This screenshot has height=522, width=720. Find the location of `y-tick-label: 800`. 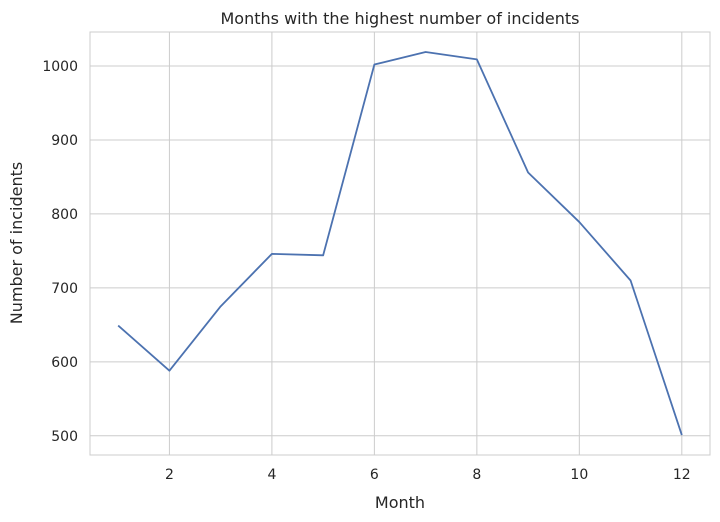

y-tick-label: 800 is located at coordinates (64, 215).